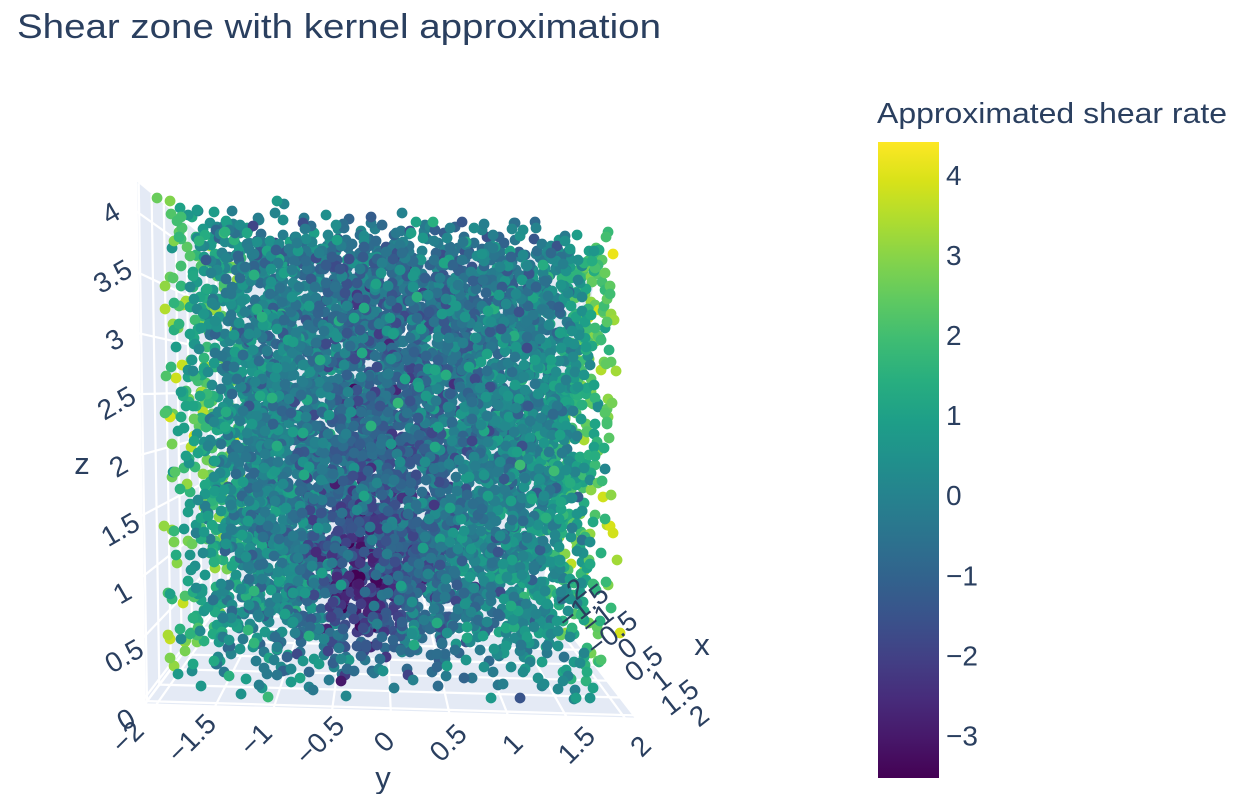 This screenshot has height=799, width=1248. What do you see at coordinates (954, 255) in the screenshot?
I see `svg-text: 3` at bounding box center [954, 255].